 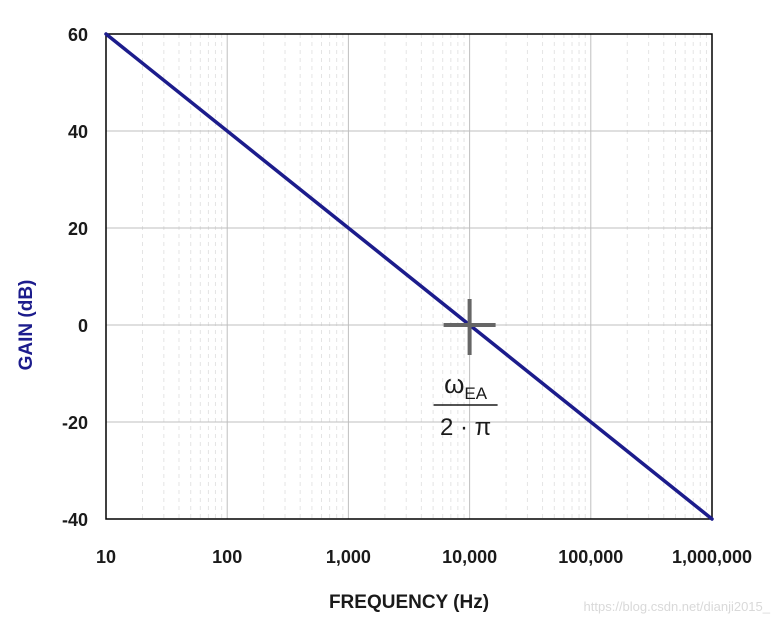 I want to click on x-axis-label: FREQUENCY (Hz), so click(x=409, y=602).